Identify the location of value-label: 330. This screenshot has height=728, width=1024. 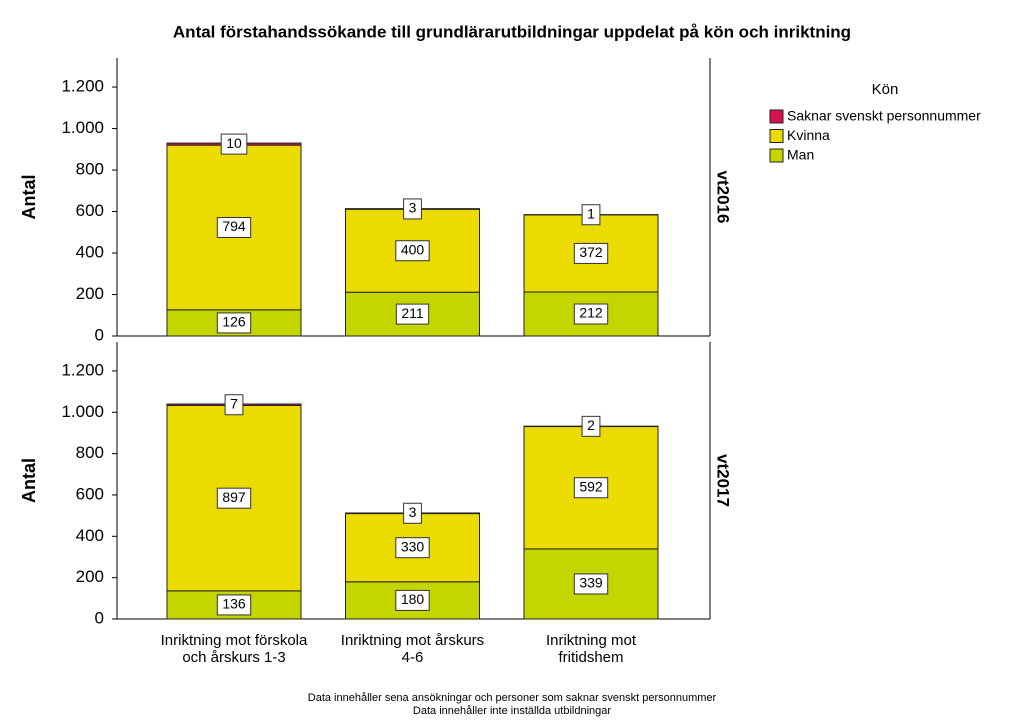
(413, 546).